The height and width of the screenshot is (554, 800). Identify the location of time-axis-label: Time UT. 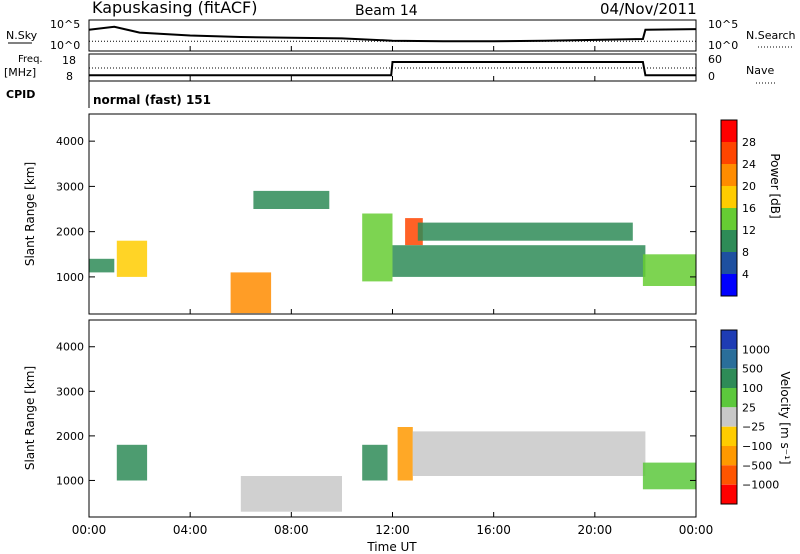
(391, 547).